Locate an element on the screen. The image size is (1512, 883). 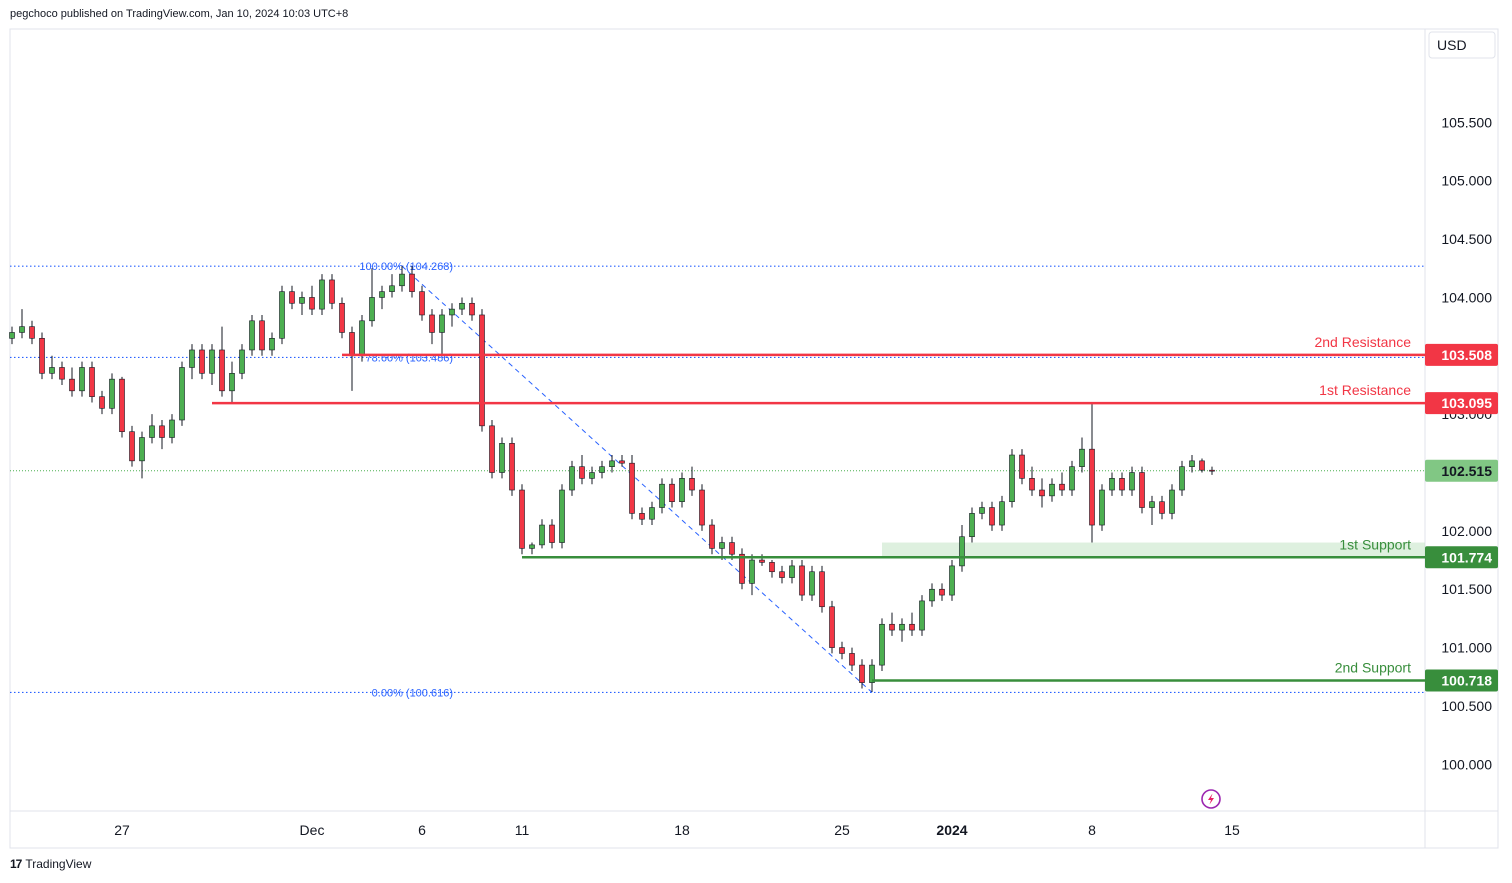
y-tick-label: 101.500 is located at coordinates (1466, 589).